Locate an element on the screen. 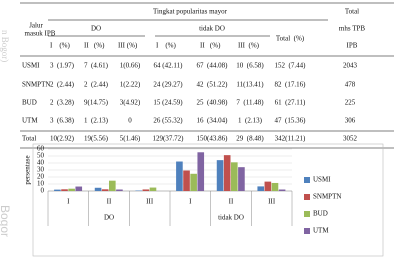 Image resolution: width=396 pixels, height=257 pixels. total-header: mhs TPB is located at coordinates (352, 29).